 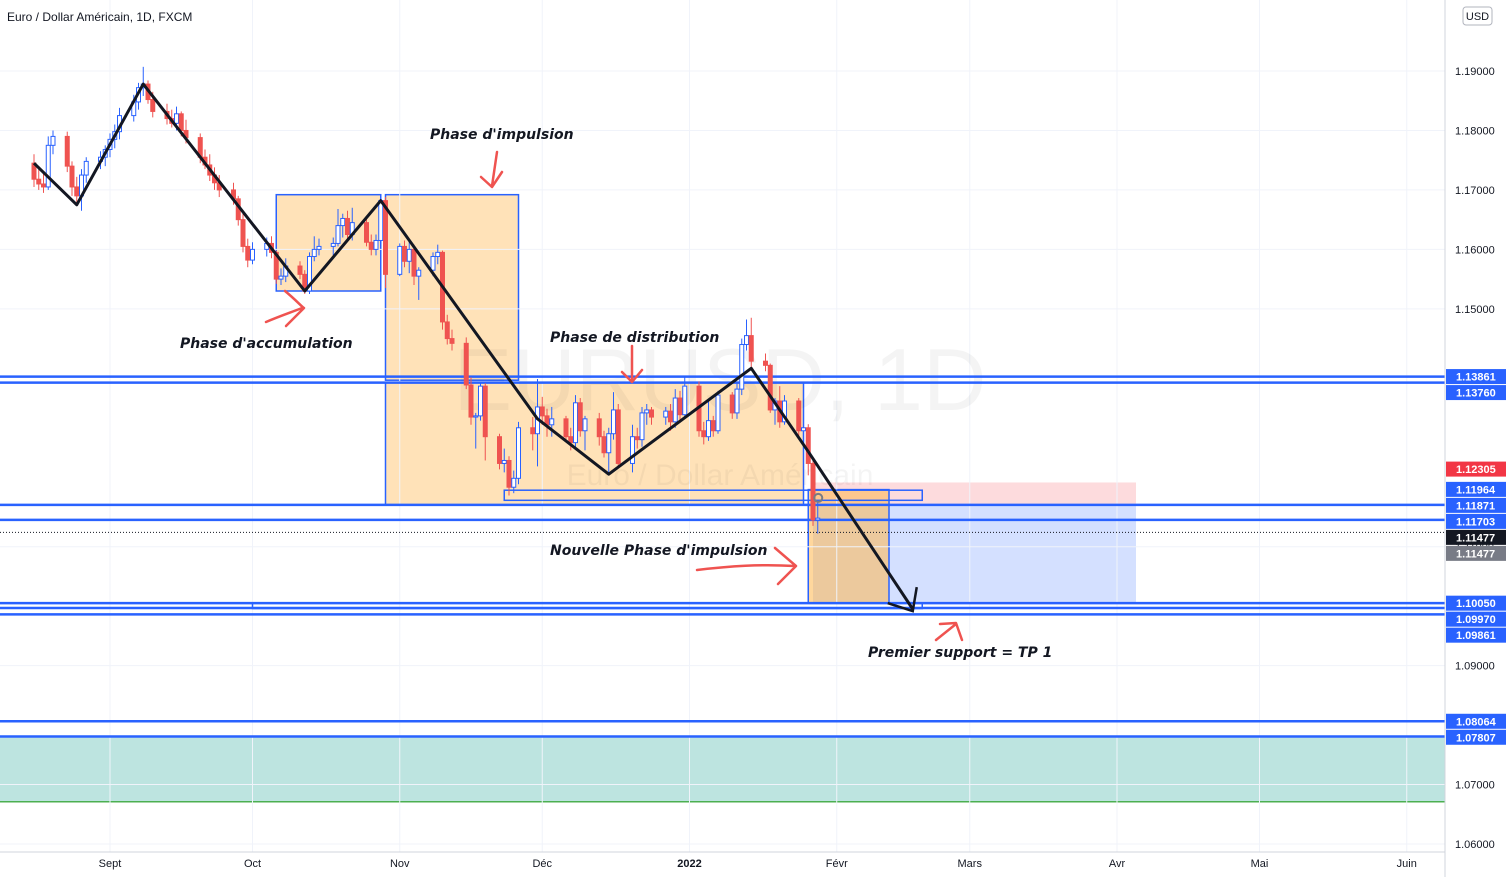 I want to click on watermark-name: Euro / Dollar Américain, so click(x=720, y=475).